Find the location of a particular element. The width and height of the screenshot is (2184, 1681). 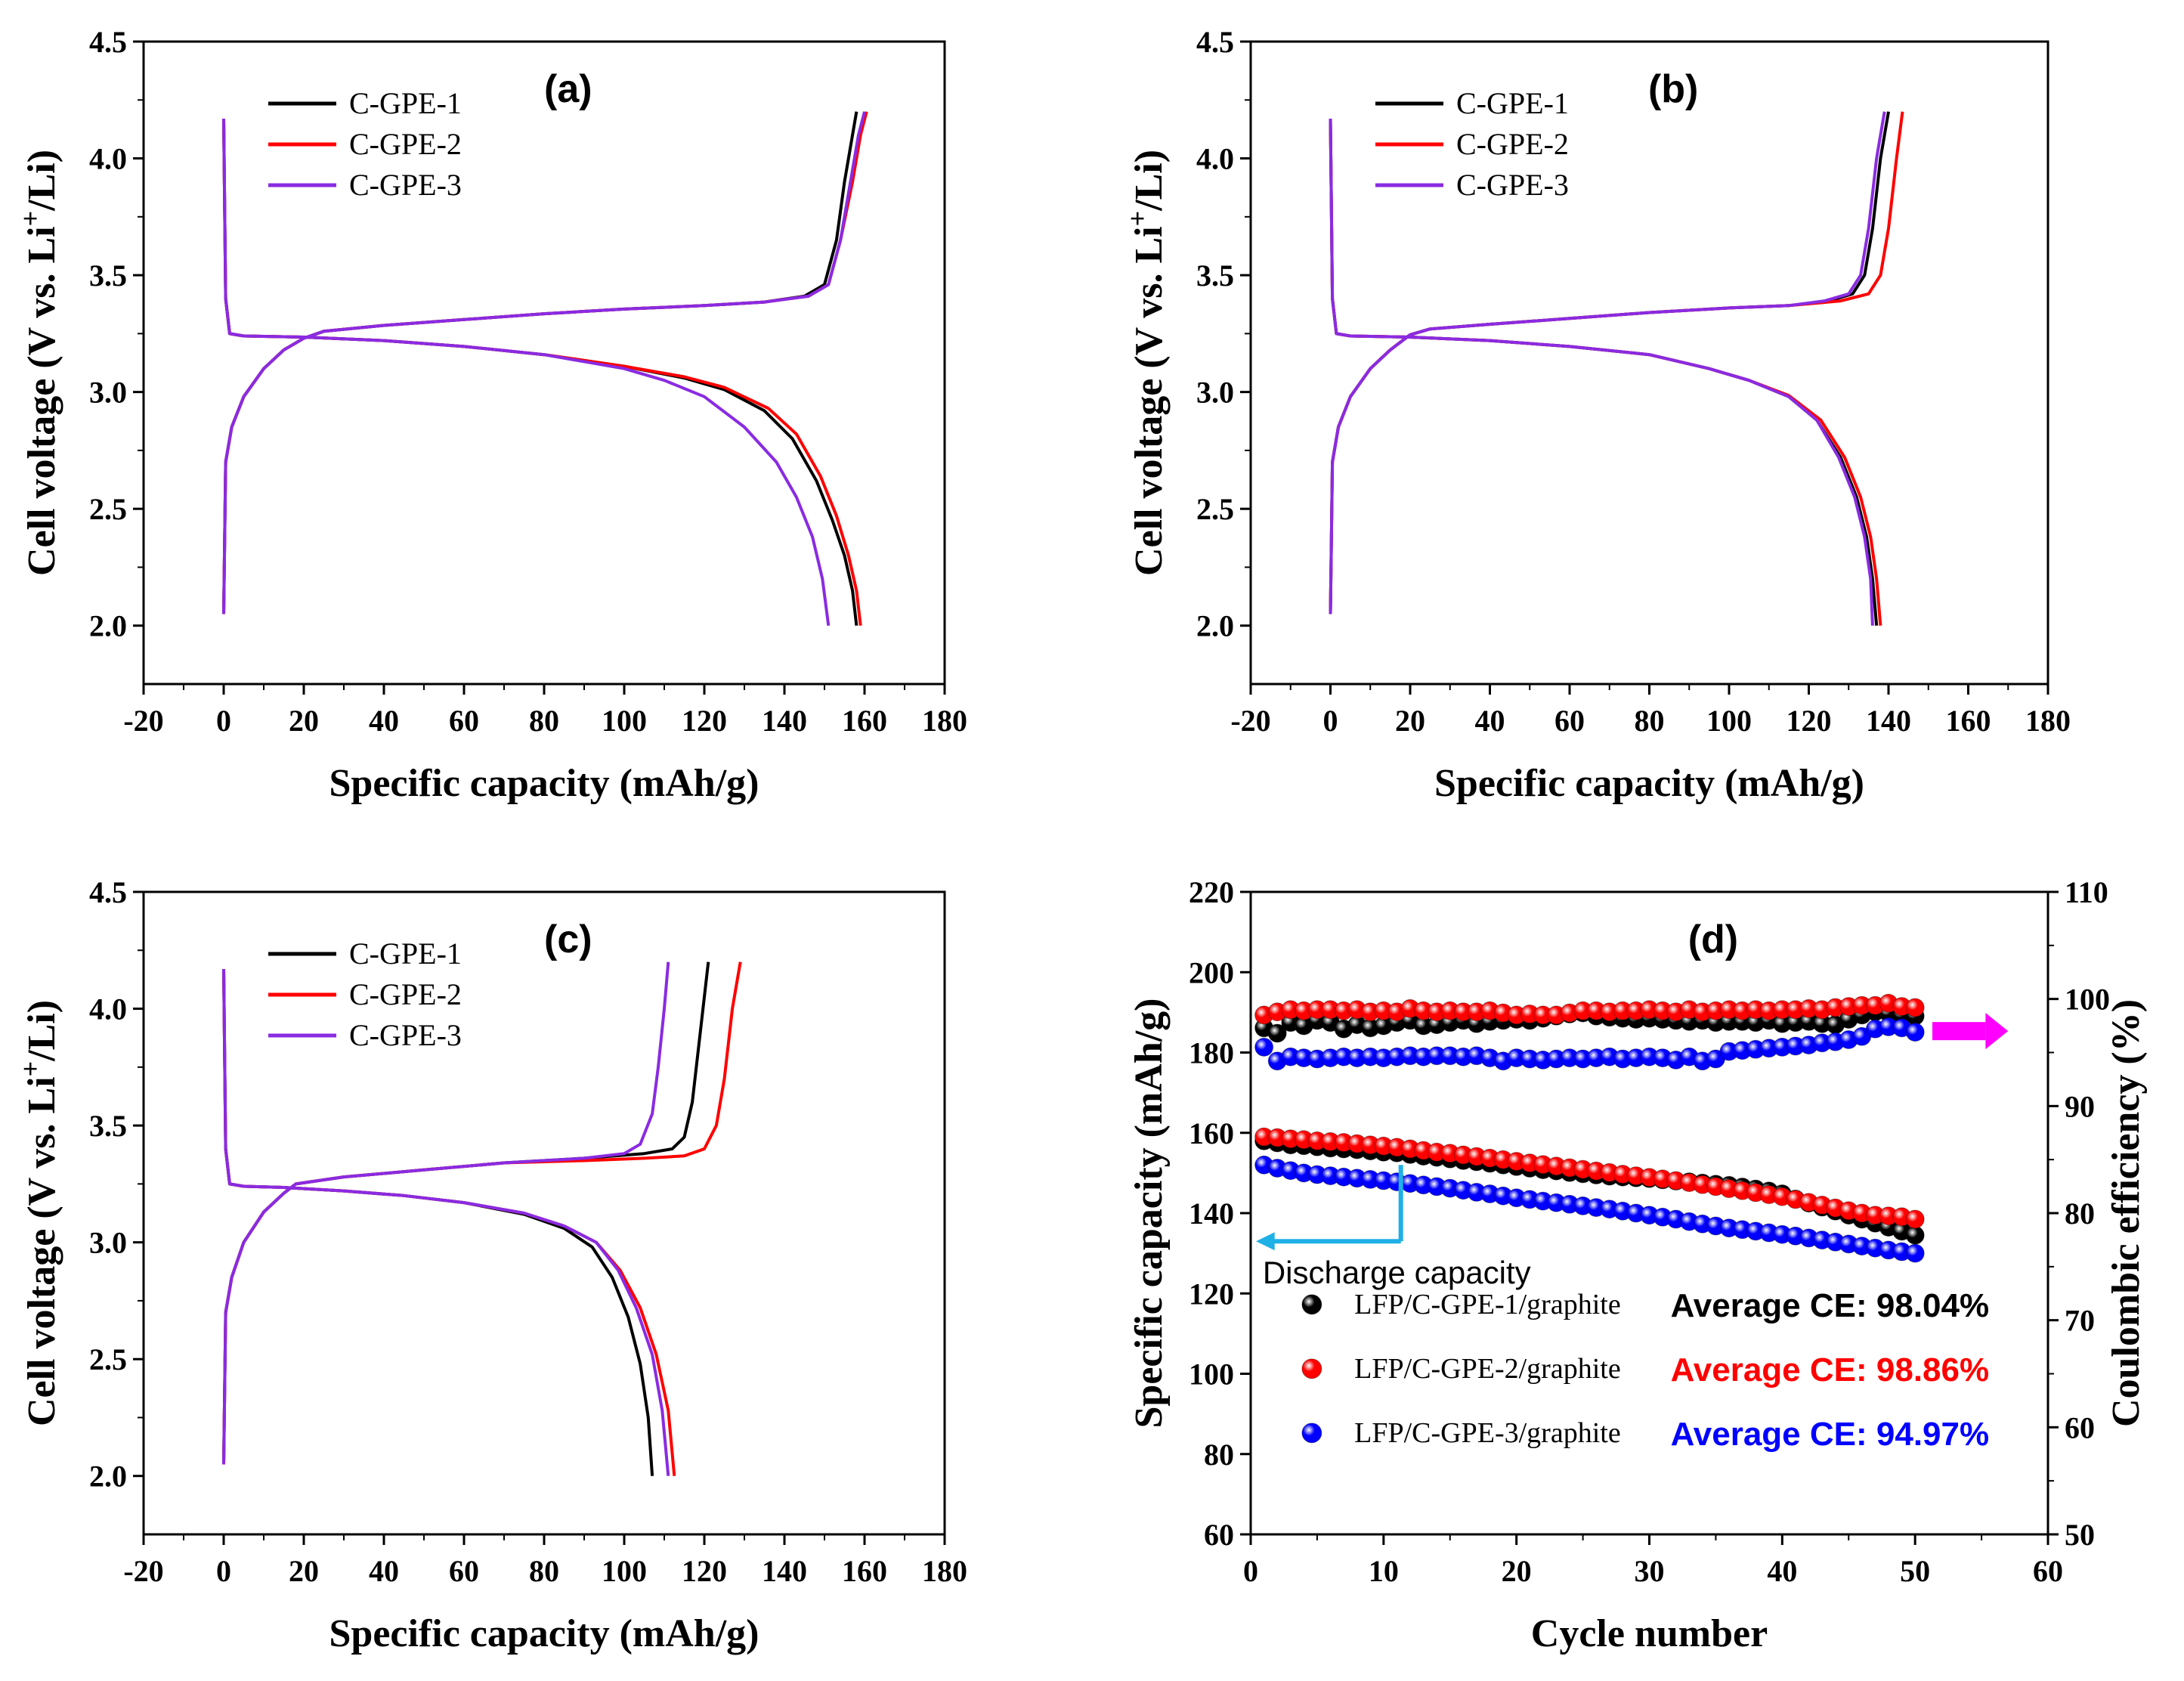

panel-label: (d) is located at coordinates (1713, 940).